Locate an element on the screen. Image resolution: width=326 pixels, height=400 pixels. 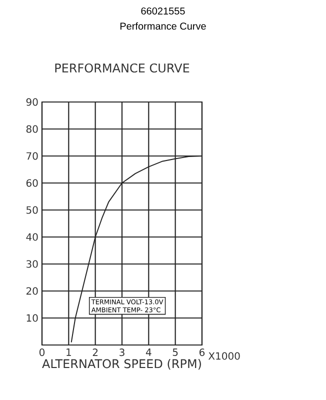
chart-title: 66021555 is located at coordinates (163, 11).